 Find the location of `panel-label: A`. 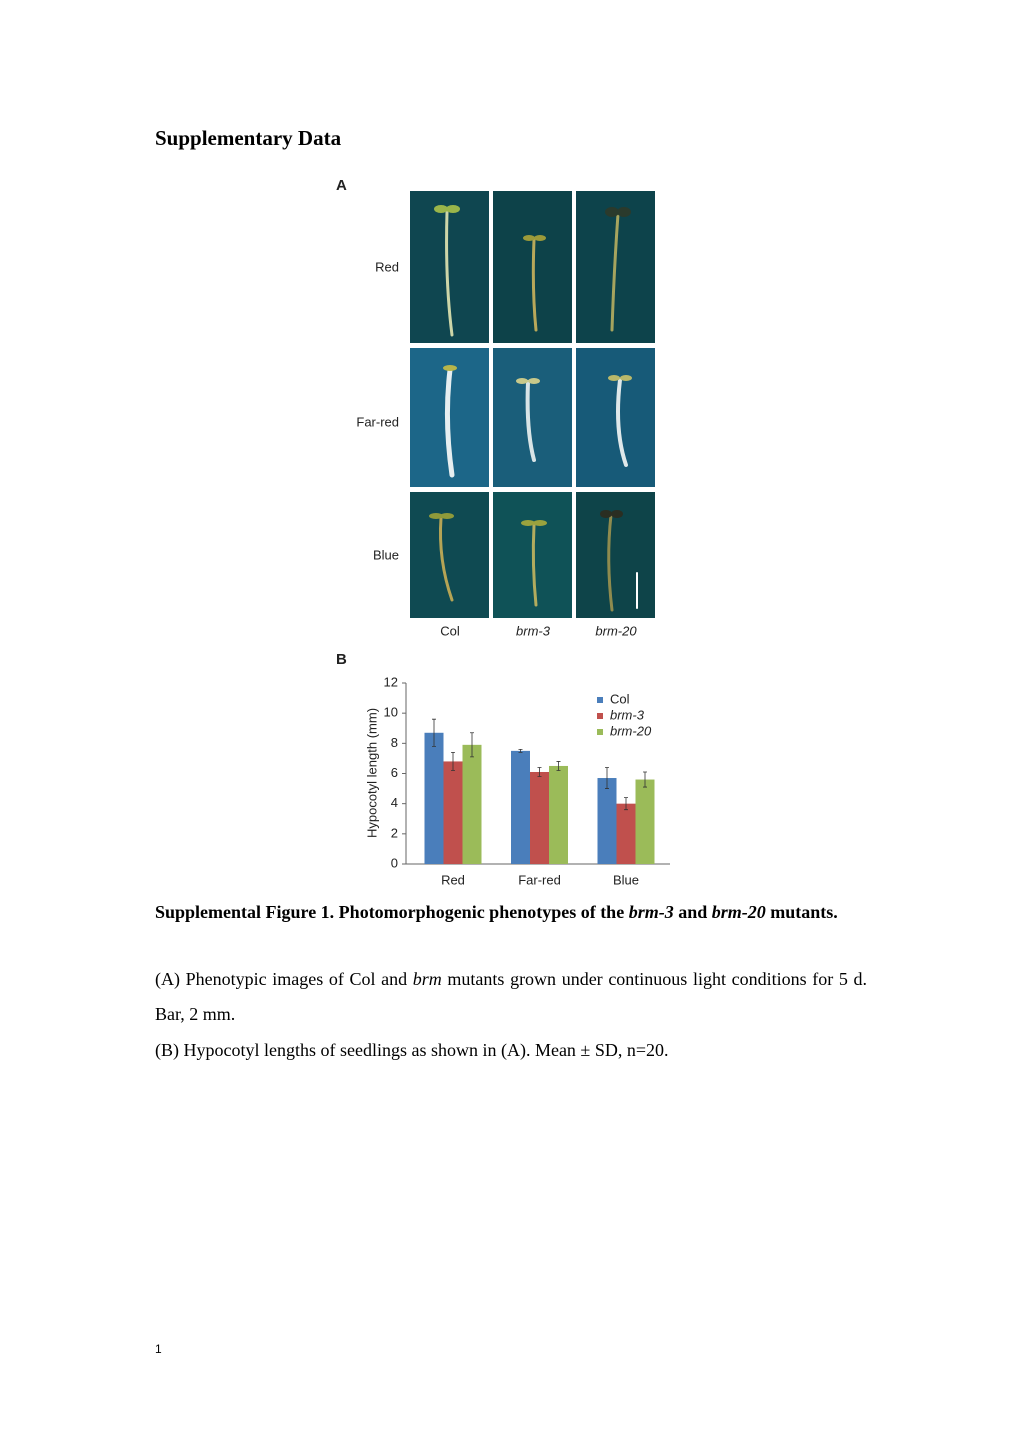

panel-label: A is located at coordinates (341, 185).